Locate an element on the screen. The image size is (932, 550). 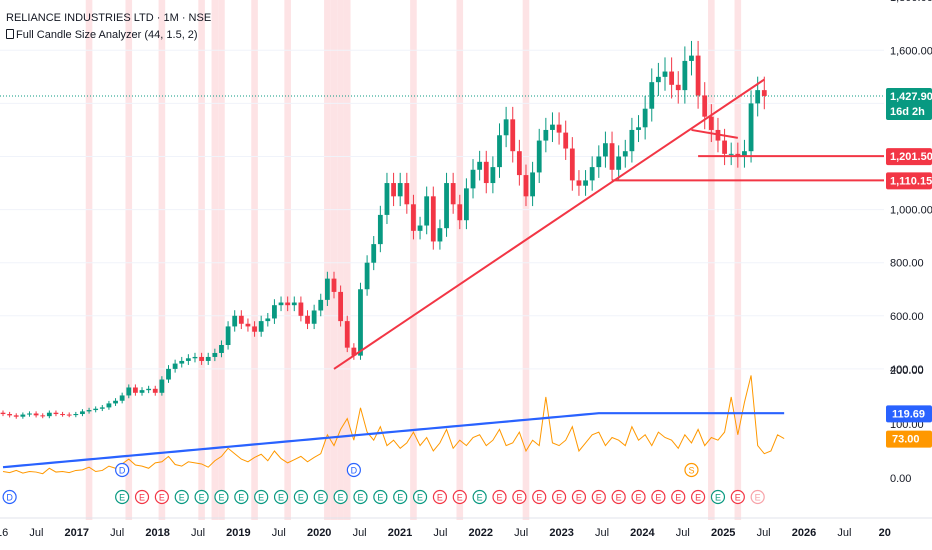
price-label: 1,201.50 is located at coordinates (911, 157).